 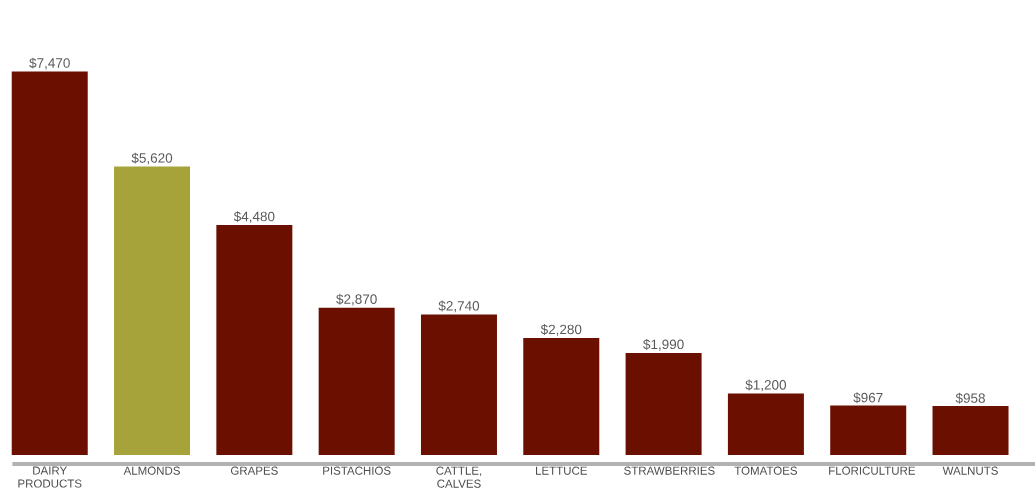 What do you see at coordinates (766, 470) in the screenshot?
I see `x-tick-label: TOMATOES` at bounding box center [766, 470].